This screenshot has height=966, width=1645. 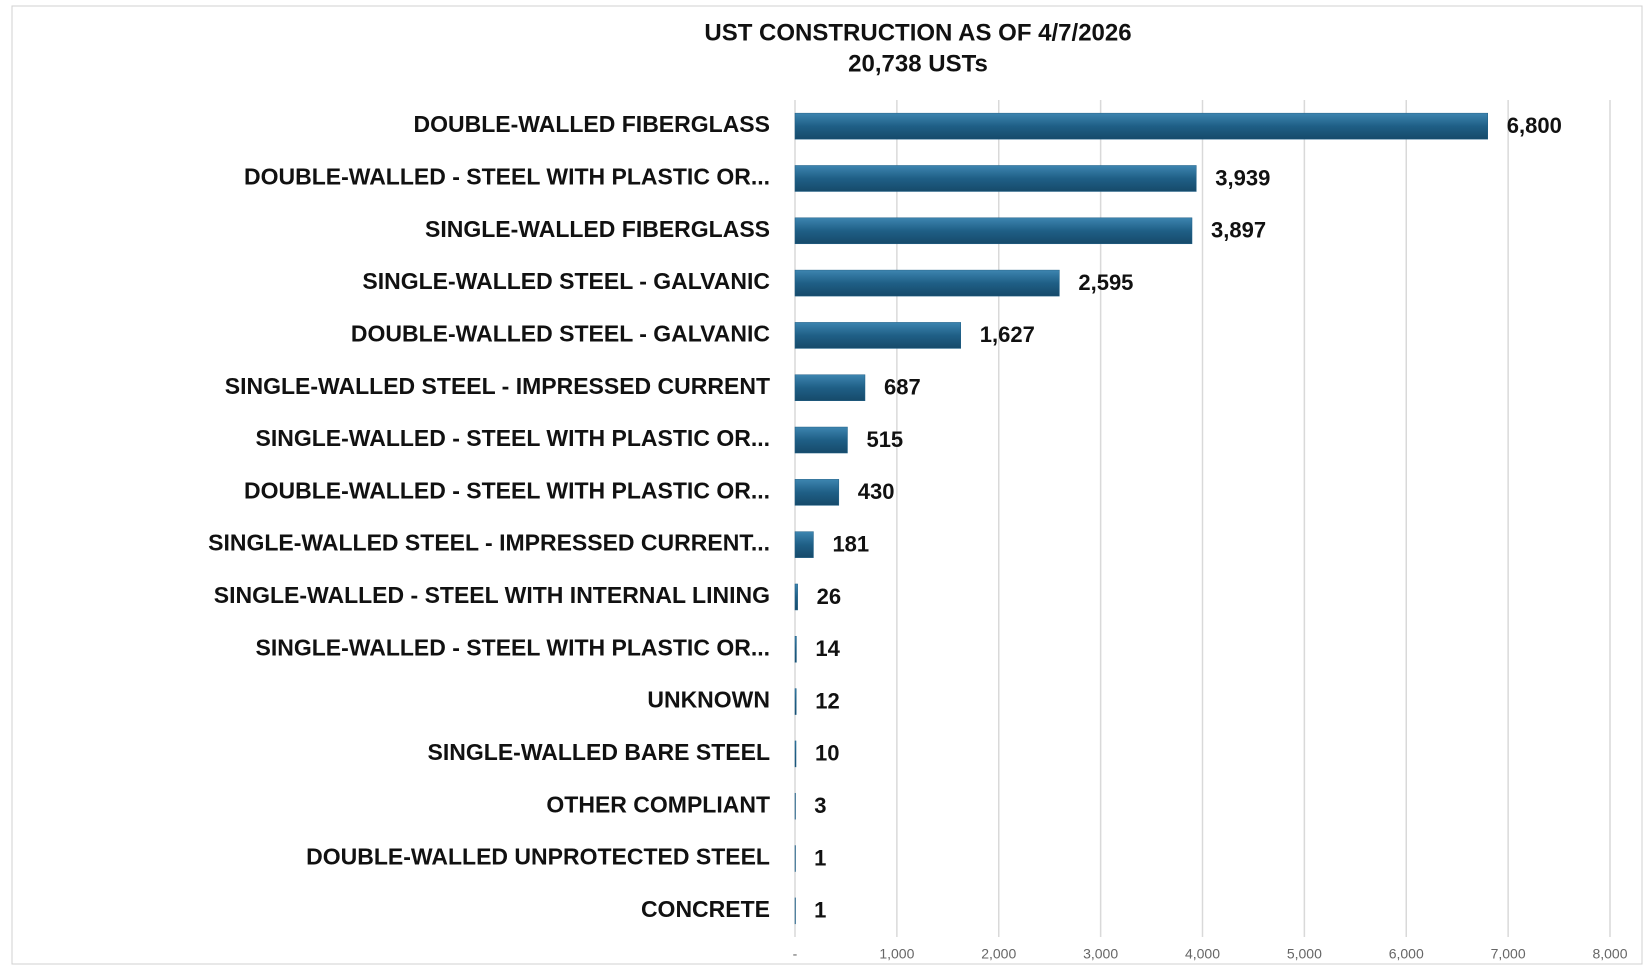 I want to click on y-tick-label: OTHER COMPLIANT, so click(x=658, y=804).